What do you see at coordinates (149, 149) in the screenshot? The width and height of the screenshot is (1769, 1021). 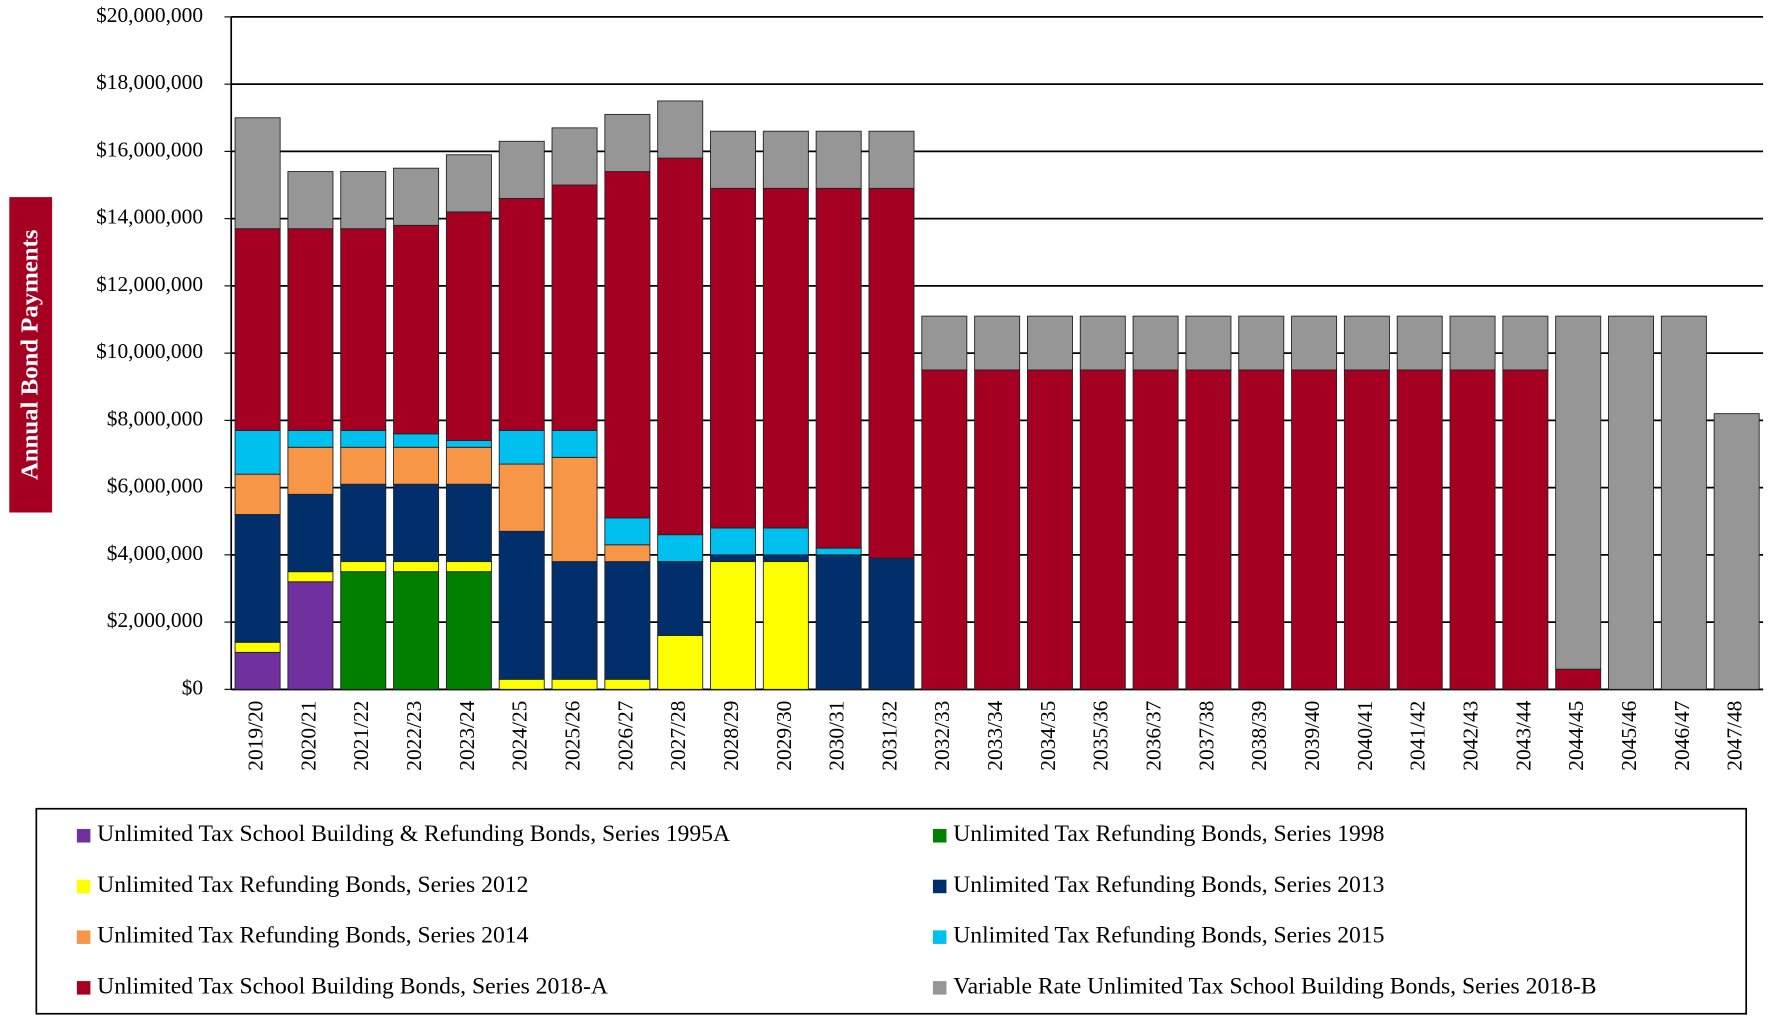 I see `y-tick-label: $16,000,000` at bounding box center [149, 149].